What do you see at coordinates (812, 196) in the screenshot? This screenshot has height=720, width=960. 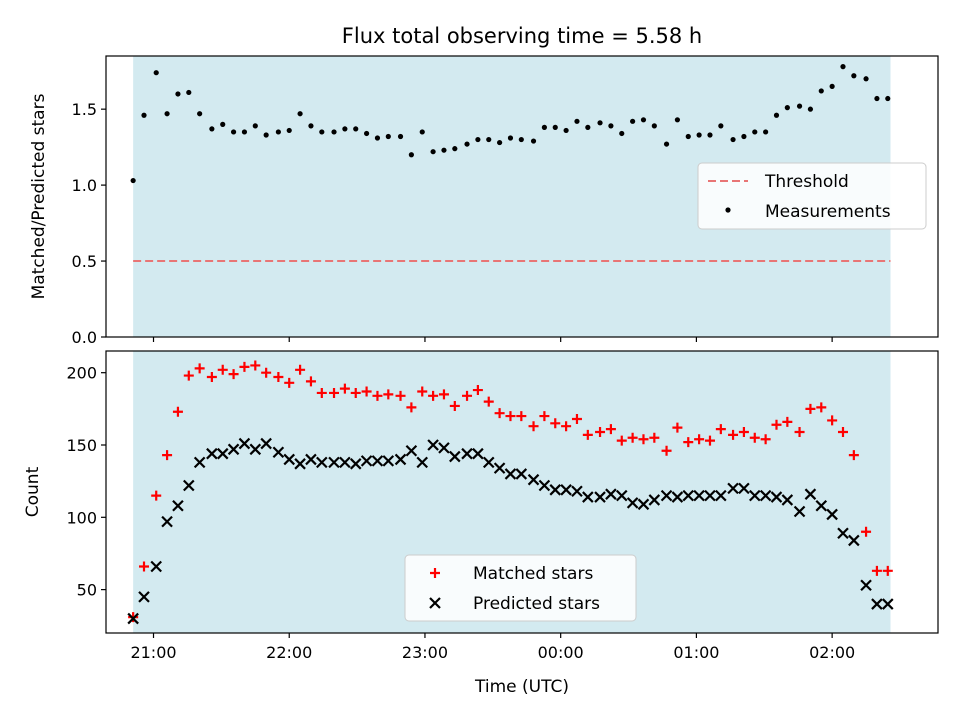 I see `legend-top: Threshold Measurements` at bounding box center [812, 196].